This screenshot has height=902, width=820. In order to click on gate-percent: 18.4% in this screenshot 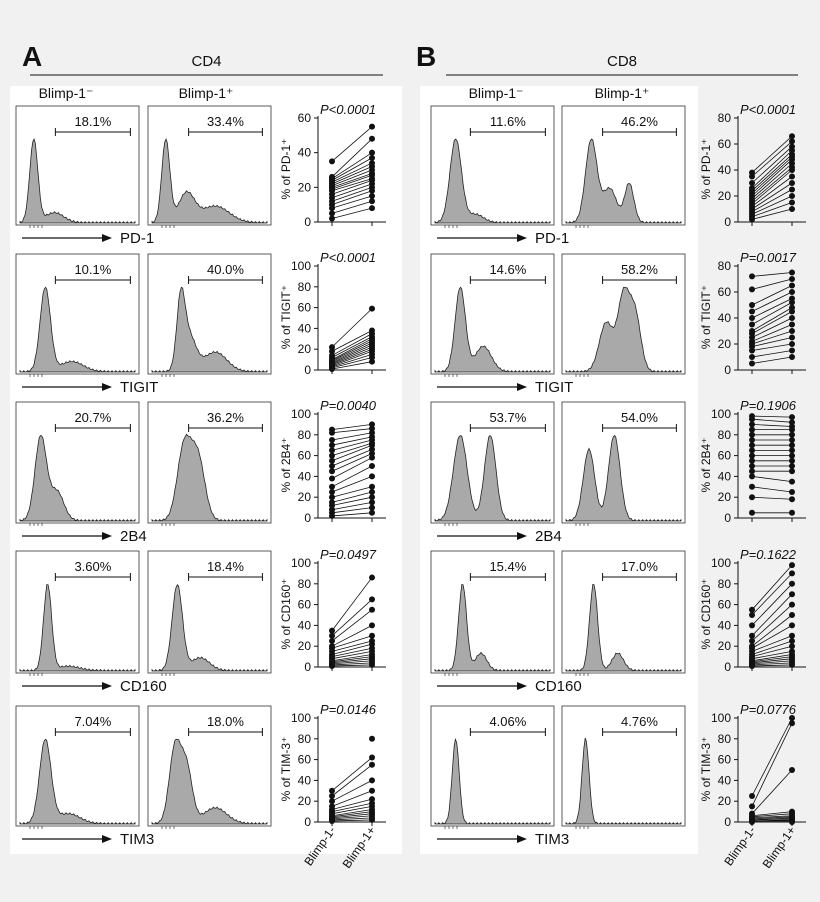, I will do `click(225, 566)`.